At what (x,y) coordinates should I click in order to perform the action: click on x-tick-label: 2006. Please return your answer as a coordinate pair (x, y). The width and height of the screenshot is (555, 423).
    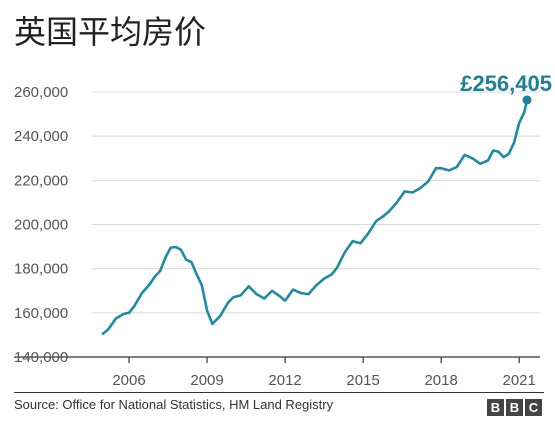
    Looking at the image, I should click on (128, 380).